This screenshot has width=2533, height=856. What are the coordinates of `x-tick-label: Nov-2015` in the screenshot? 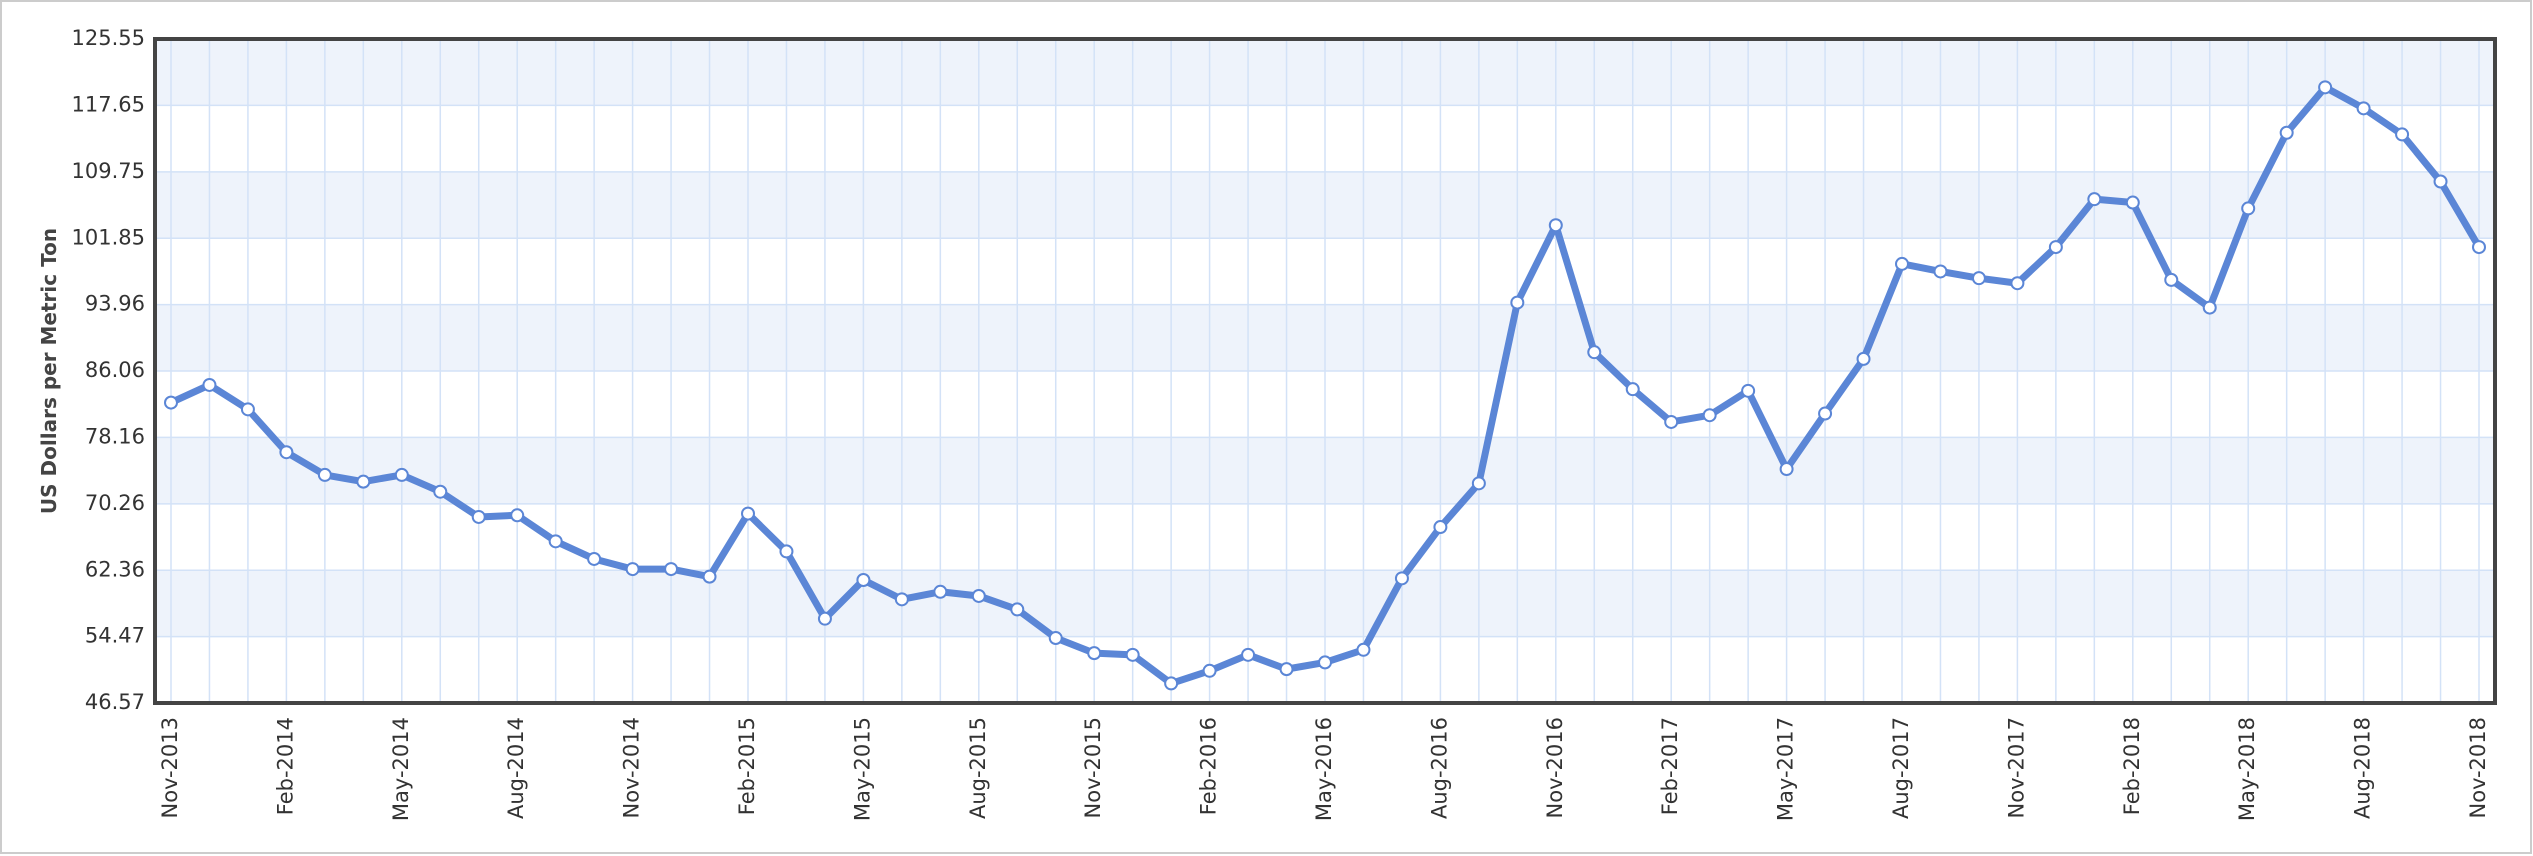 It's located at (1093, 767).